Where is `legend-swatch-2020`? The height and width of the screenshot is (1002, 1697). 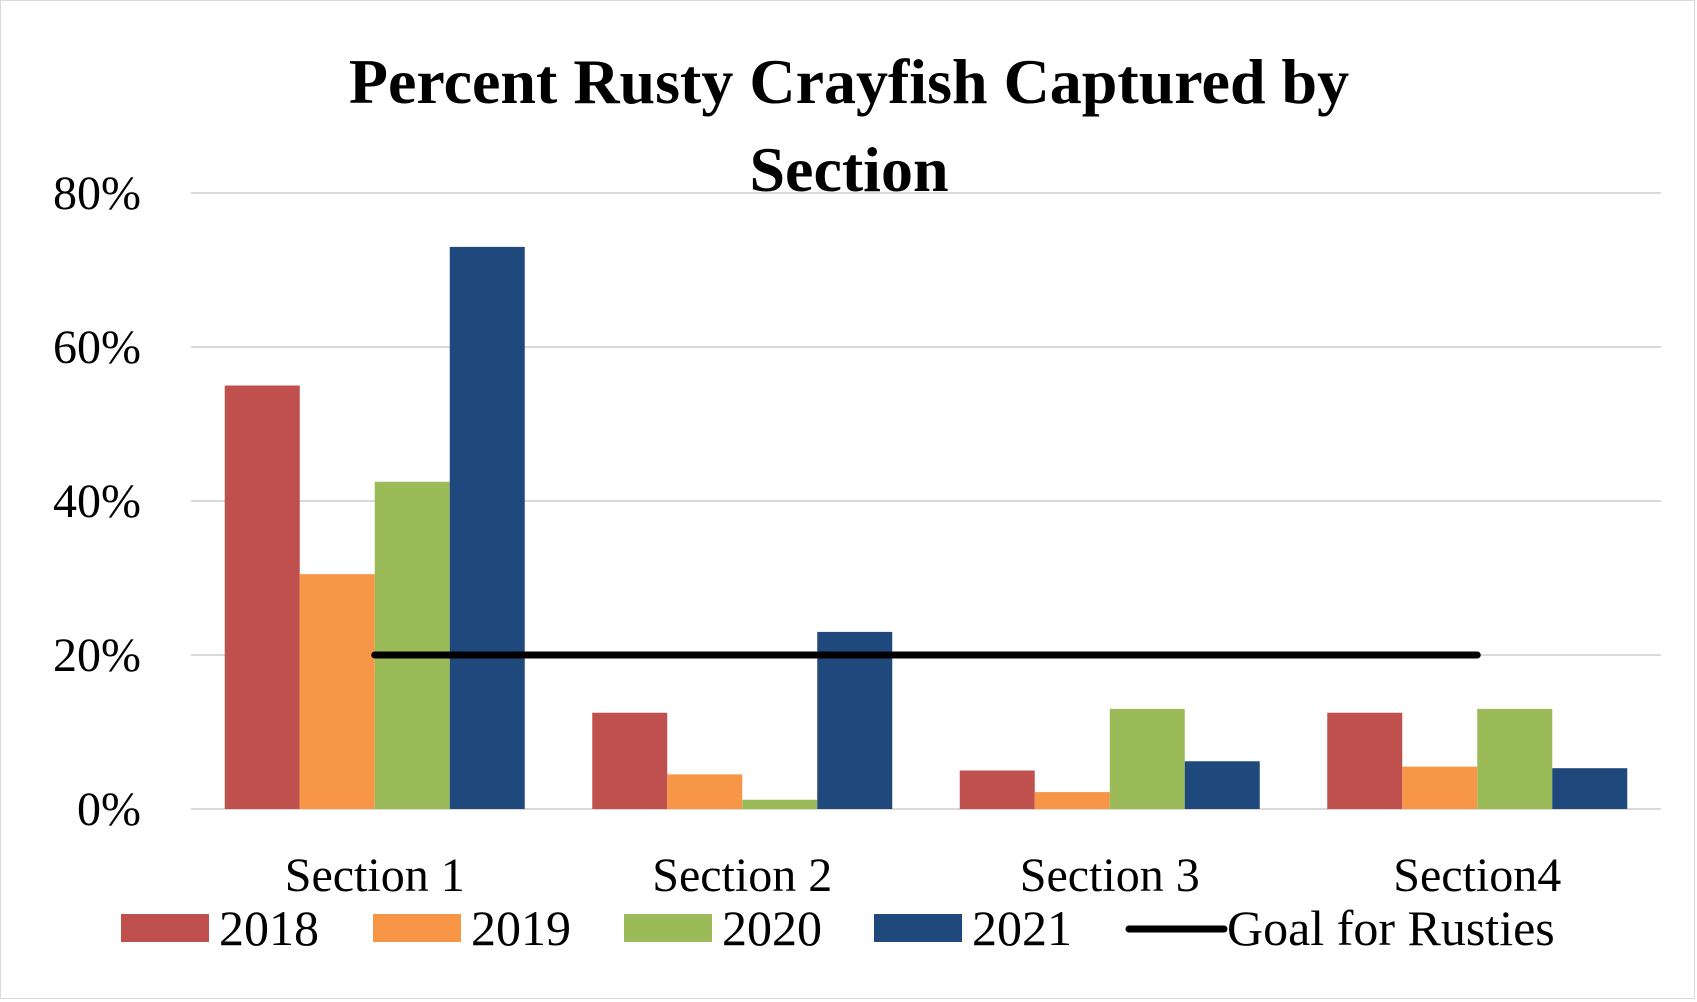 legend-swatch-2020 is located at coordinates (668, 928).